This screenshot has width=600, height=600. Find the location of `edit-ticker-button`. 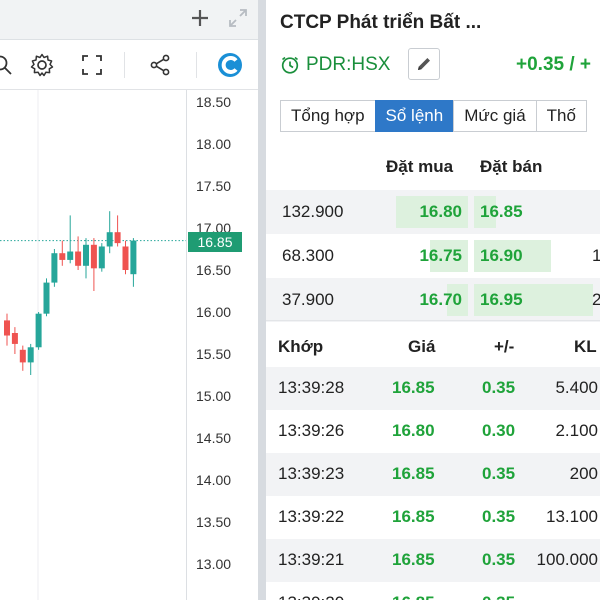

edit-ticker-button is located at coordinates (424, 64).